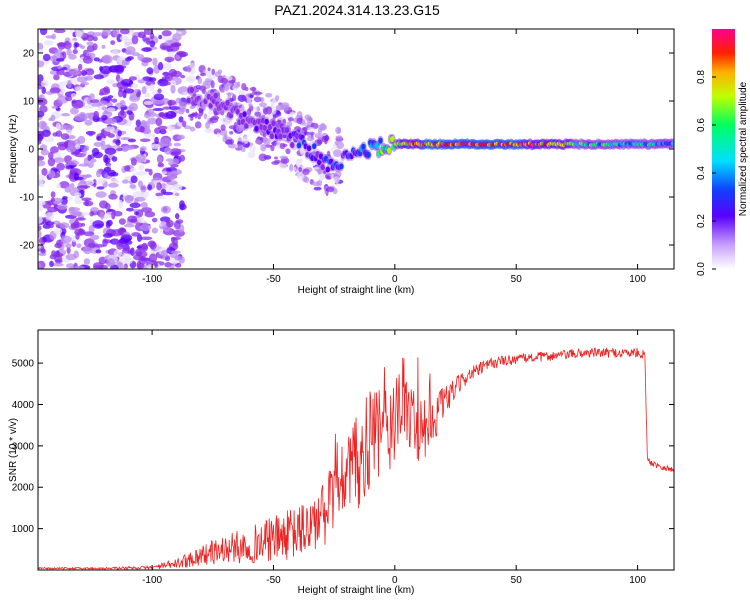  Describe the element at coordinates (701, 269) in the screenshot. I see `colorbar-tick-label: 0.0` at that location.